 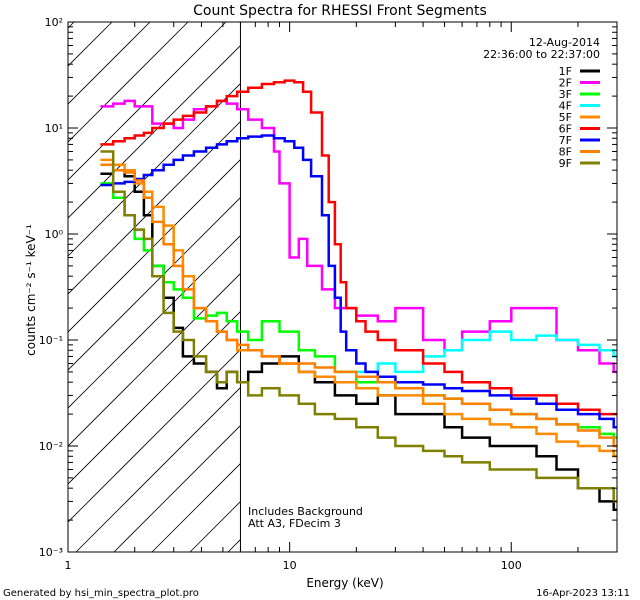 What do you see at coordinates (31, 290) in the screenshot?
I see `y-axis-label: counts cm⁻² s⁻¹ keV⁻¹` at bounding box center [31, 290].